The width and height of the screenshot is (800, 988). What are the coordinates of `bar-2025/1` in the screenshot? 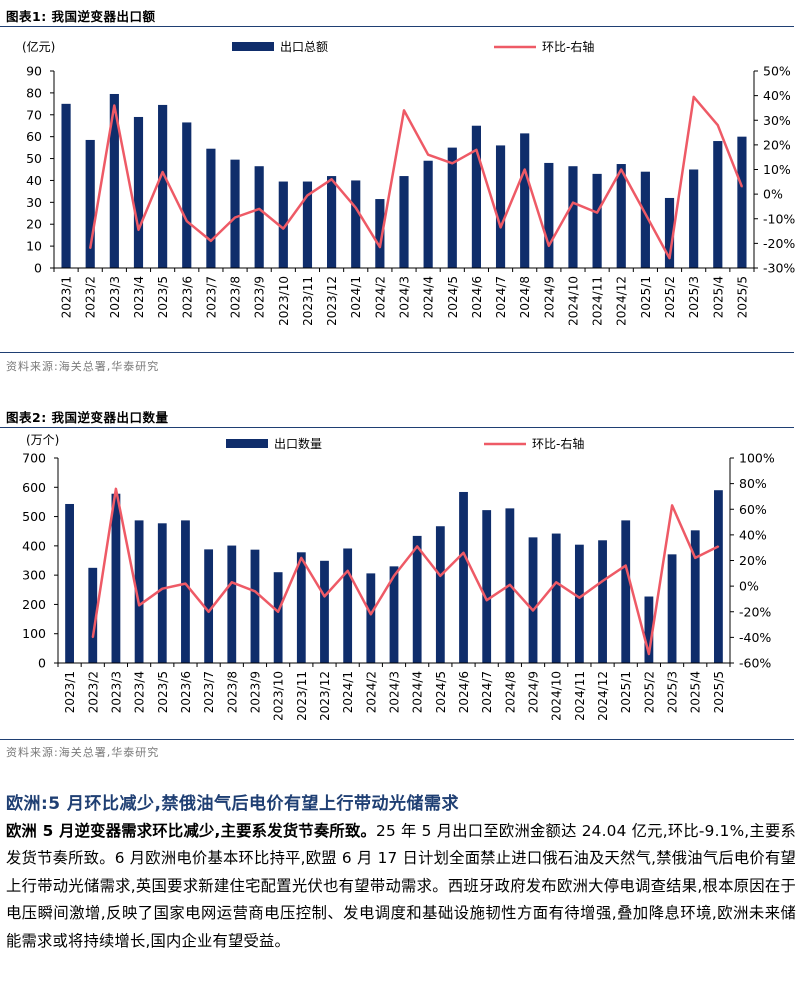 It's located at (645, 219).